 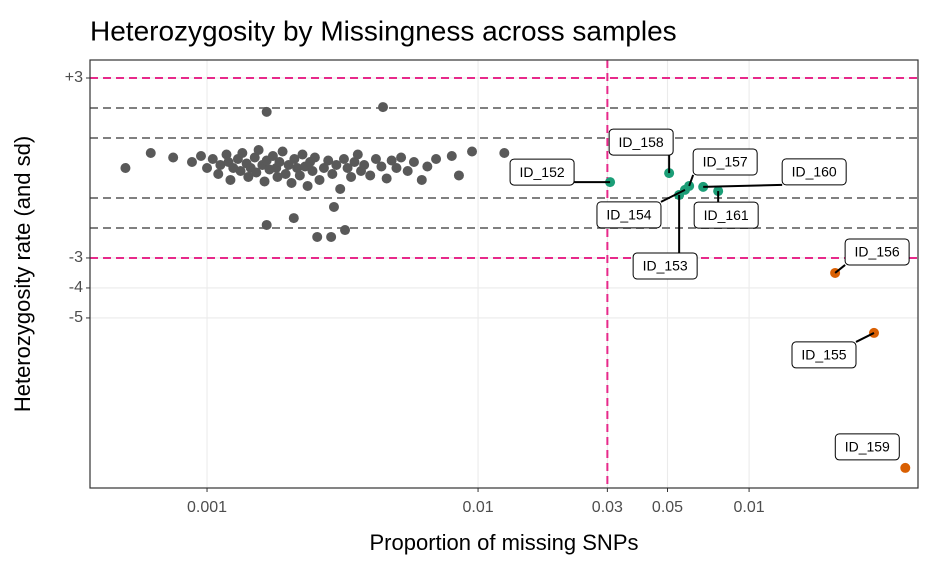 I want to click on y-tick-label: -3, so click(x=76, y=257).